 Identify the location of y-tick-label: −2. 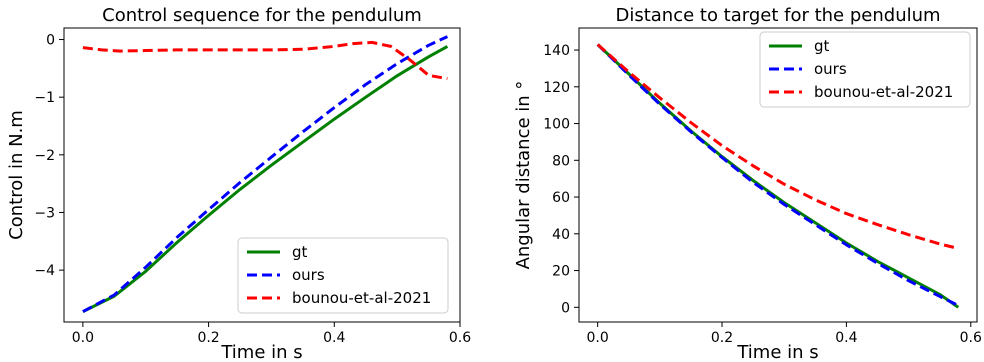
(44, 156).